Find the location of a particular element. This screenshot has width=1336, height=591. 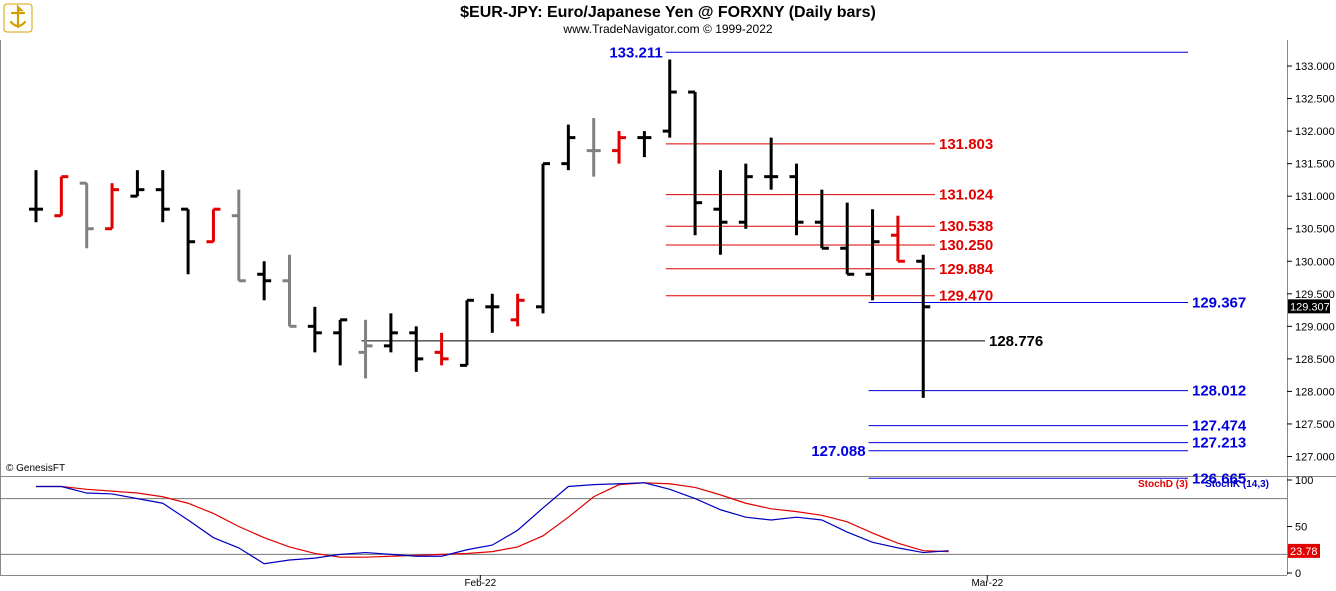

last-price-badge is located at coordinates (1309, 306).